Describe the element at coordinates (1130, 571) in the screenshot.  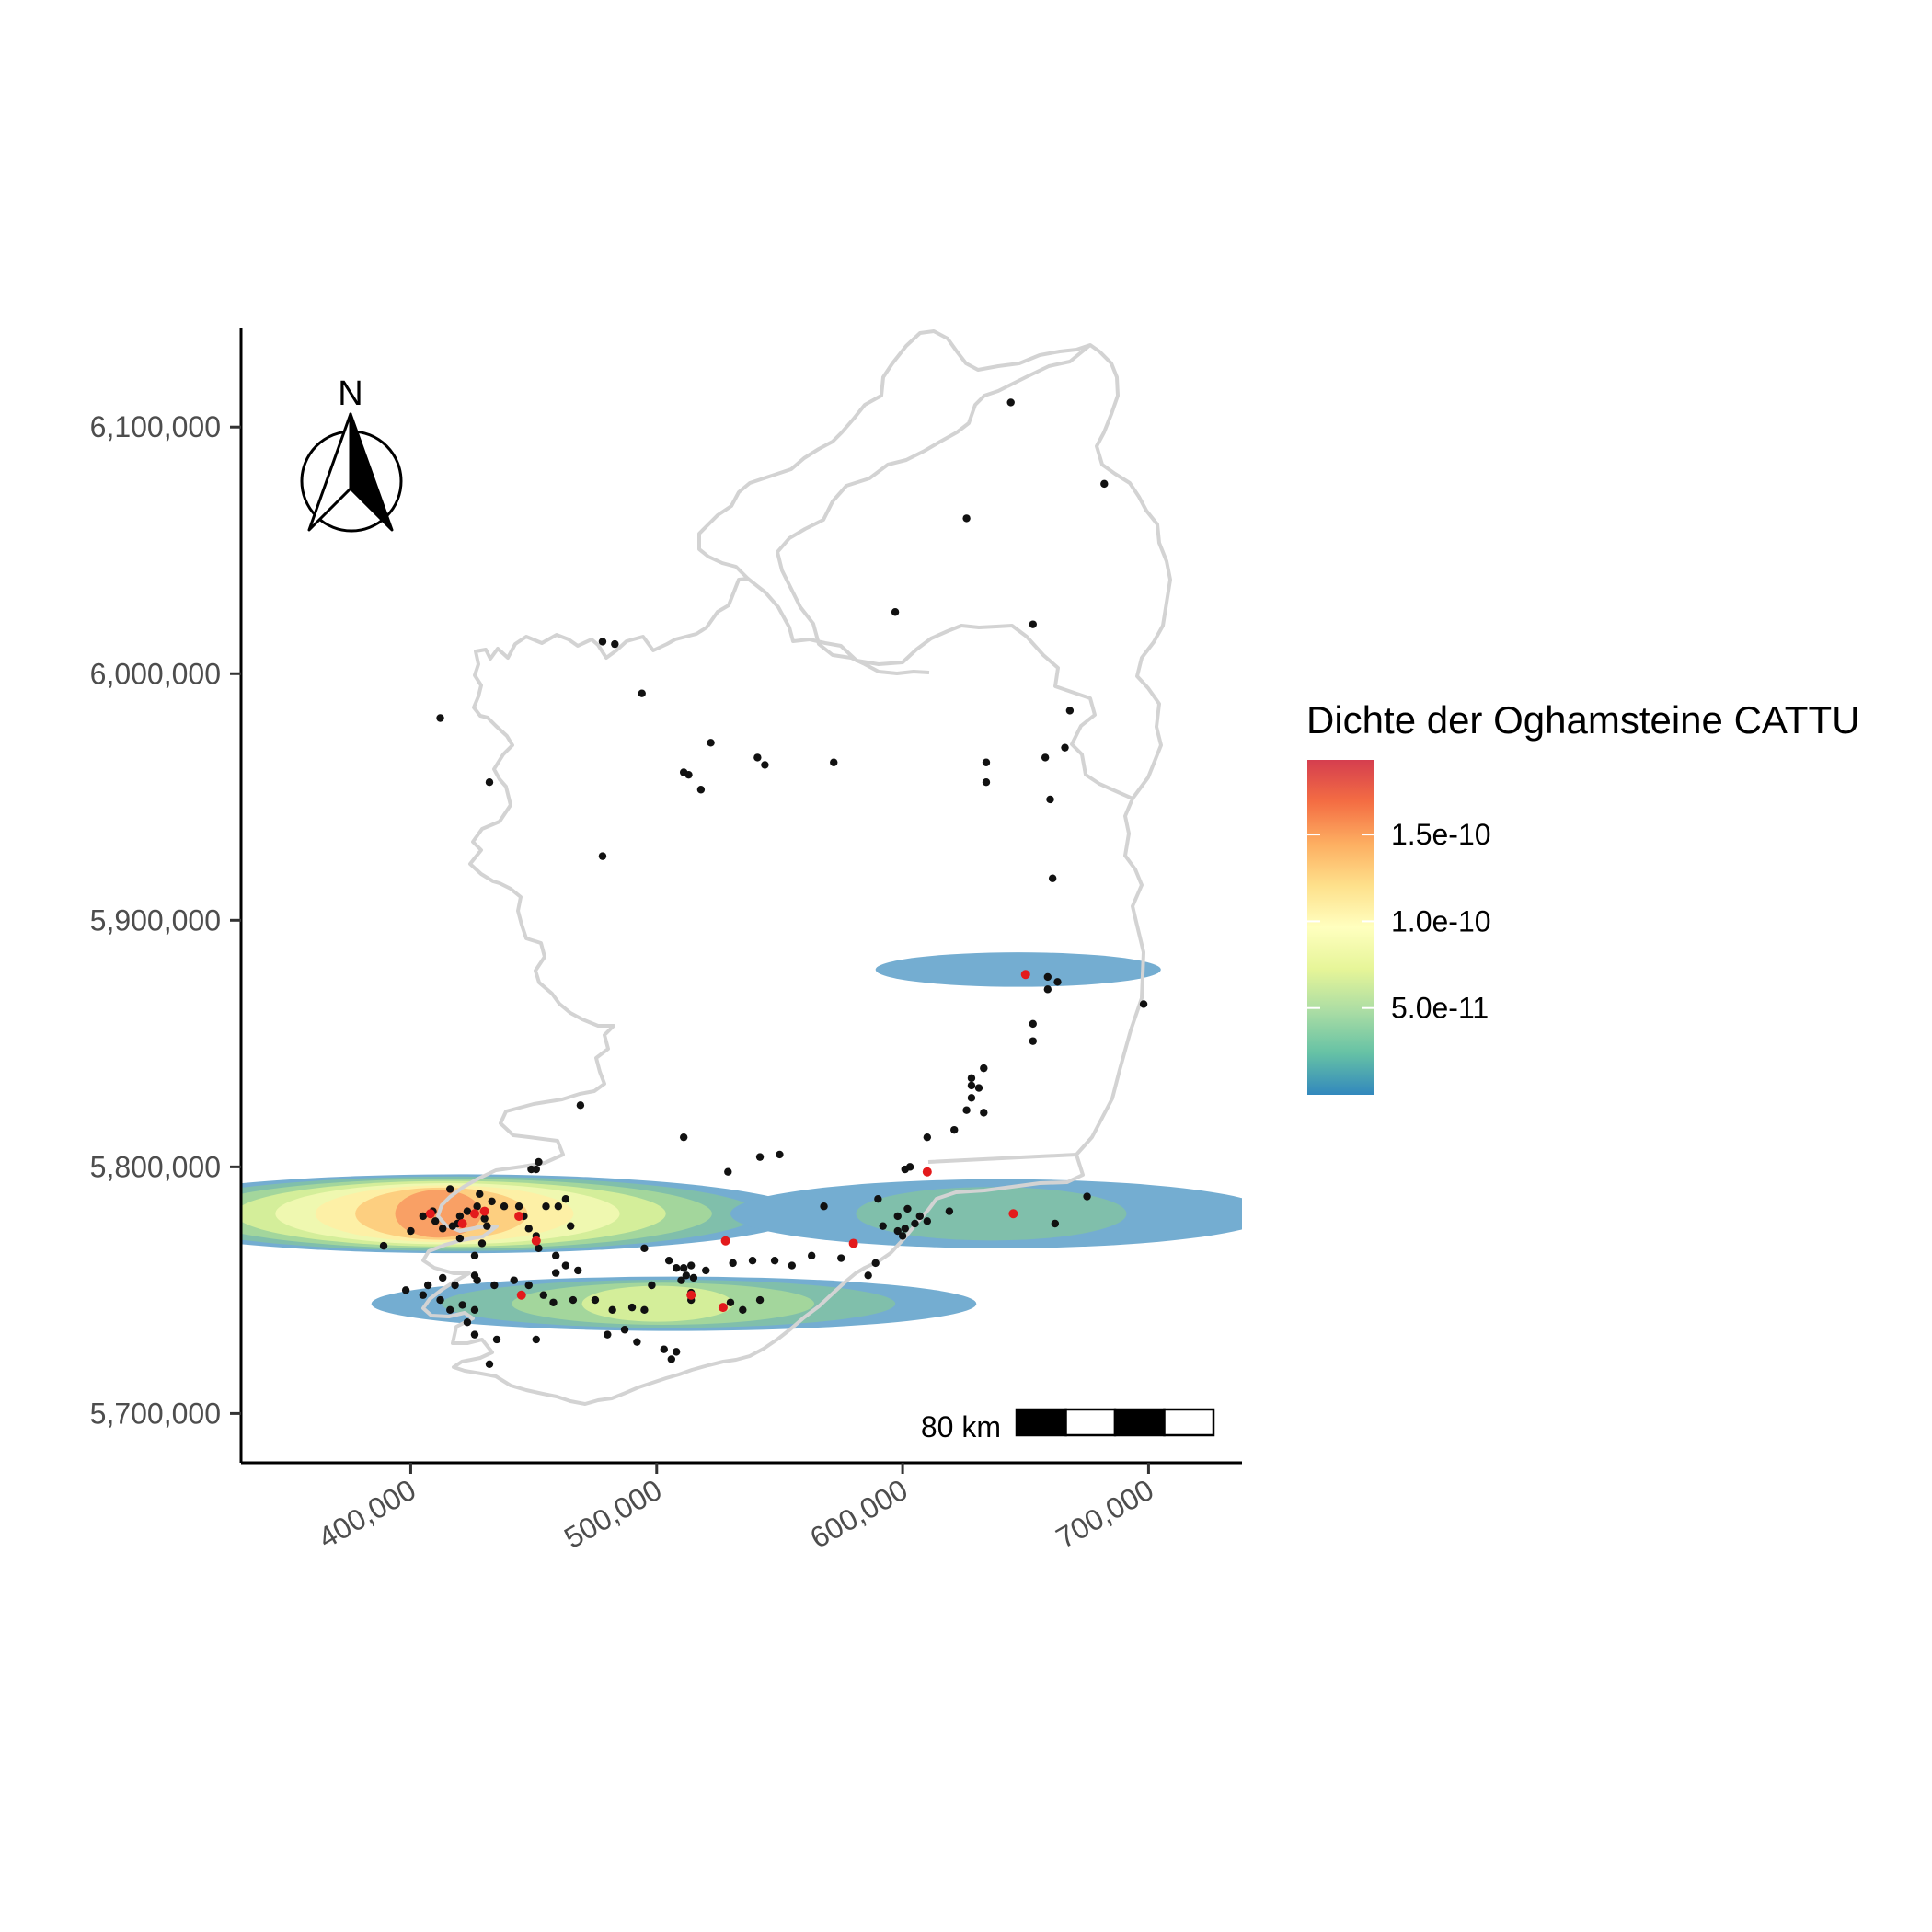
I see `irish-sea-coast` at that location.